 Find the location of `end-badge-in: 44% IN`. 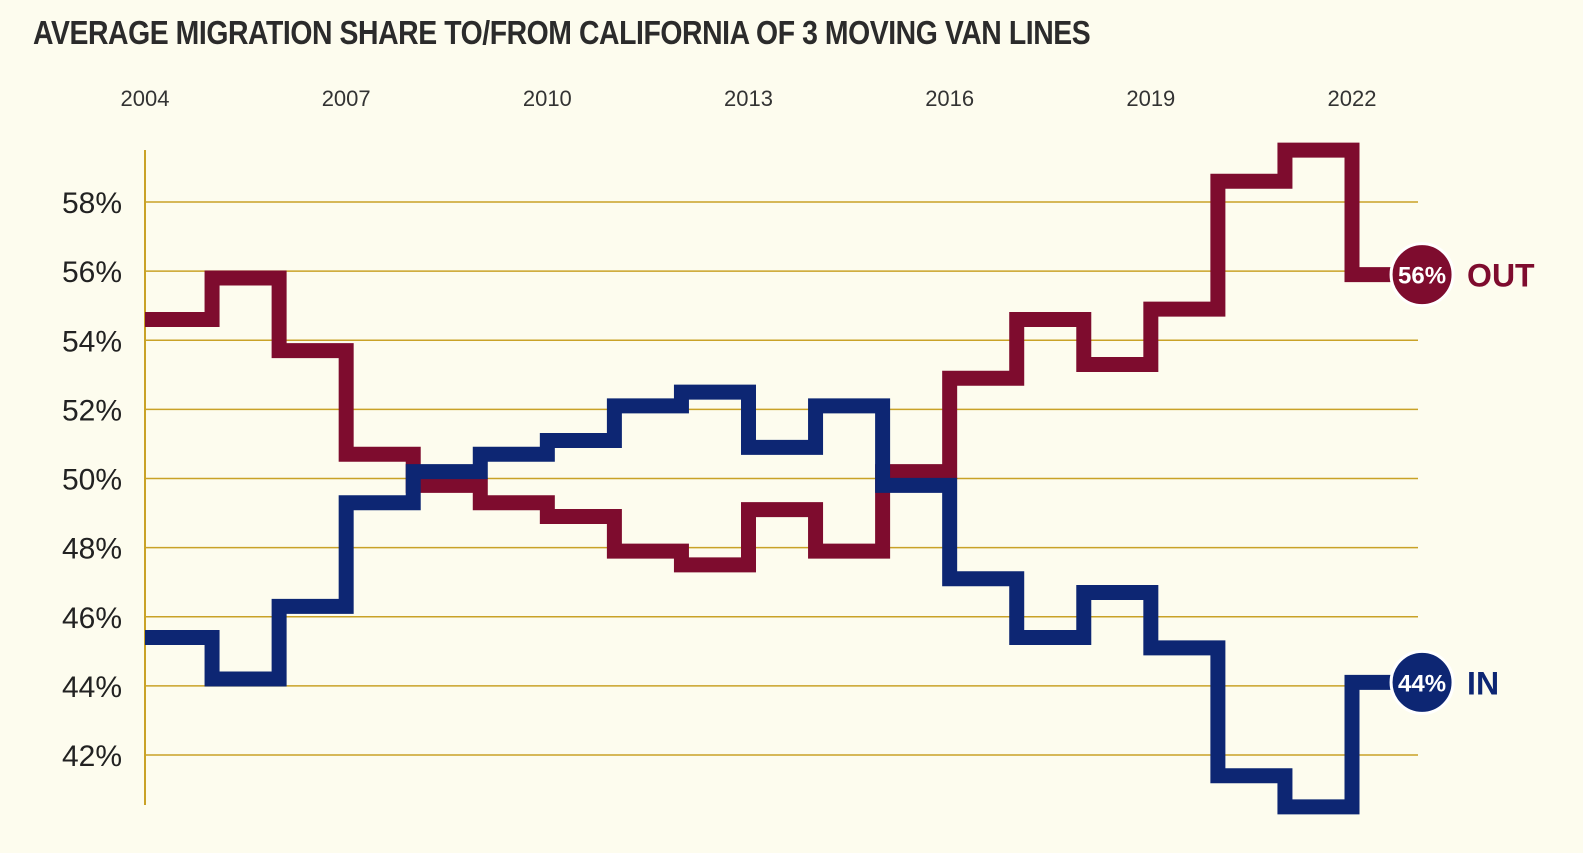

end-badge-in: 44% IN is located at coordinates (1444, 682).